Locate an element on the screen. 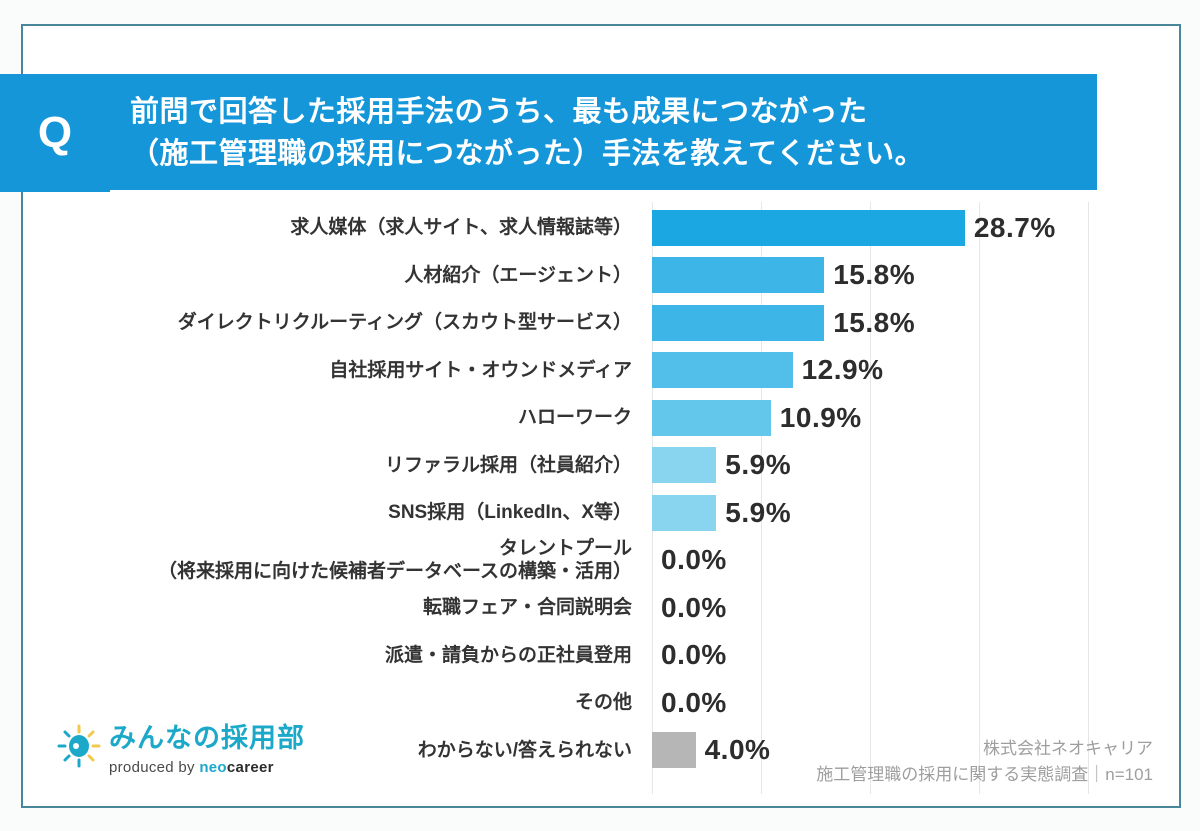  value-label: 12.9% is located at coordinates (842, 370).